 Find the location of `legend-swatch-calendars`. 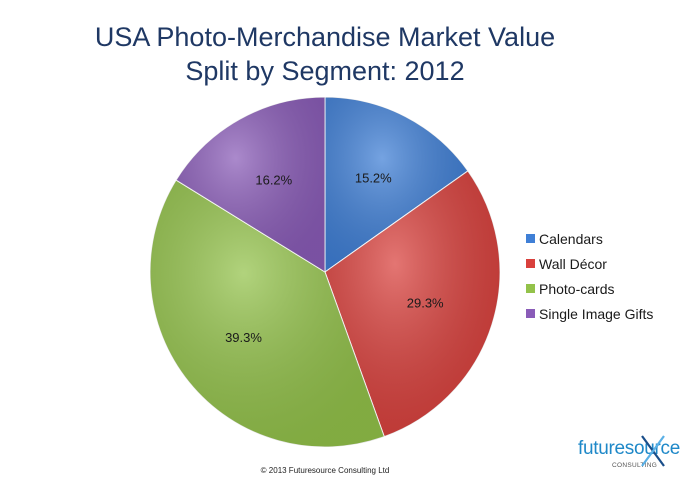

legend-swatch-calendars is located at coordinates (530, 238).